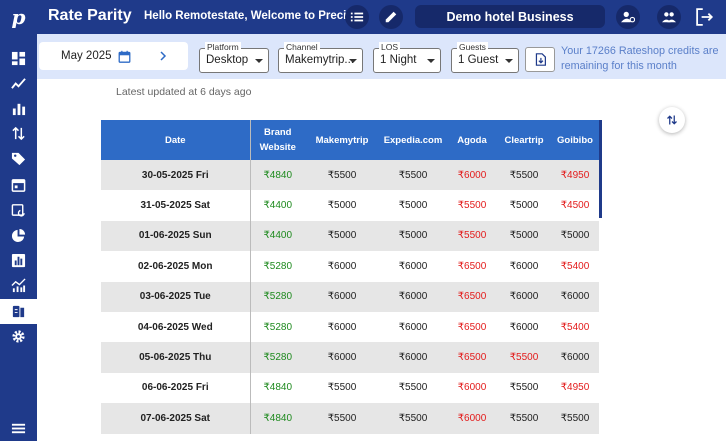 The width and height of the screenshot is (726, 441). Describe the element at coordinates (86, 56) in the screenshot. I see `month-label: May 2025` at that location.